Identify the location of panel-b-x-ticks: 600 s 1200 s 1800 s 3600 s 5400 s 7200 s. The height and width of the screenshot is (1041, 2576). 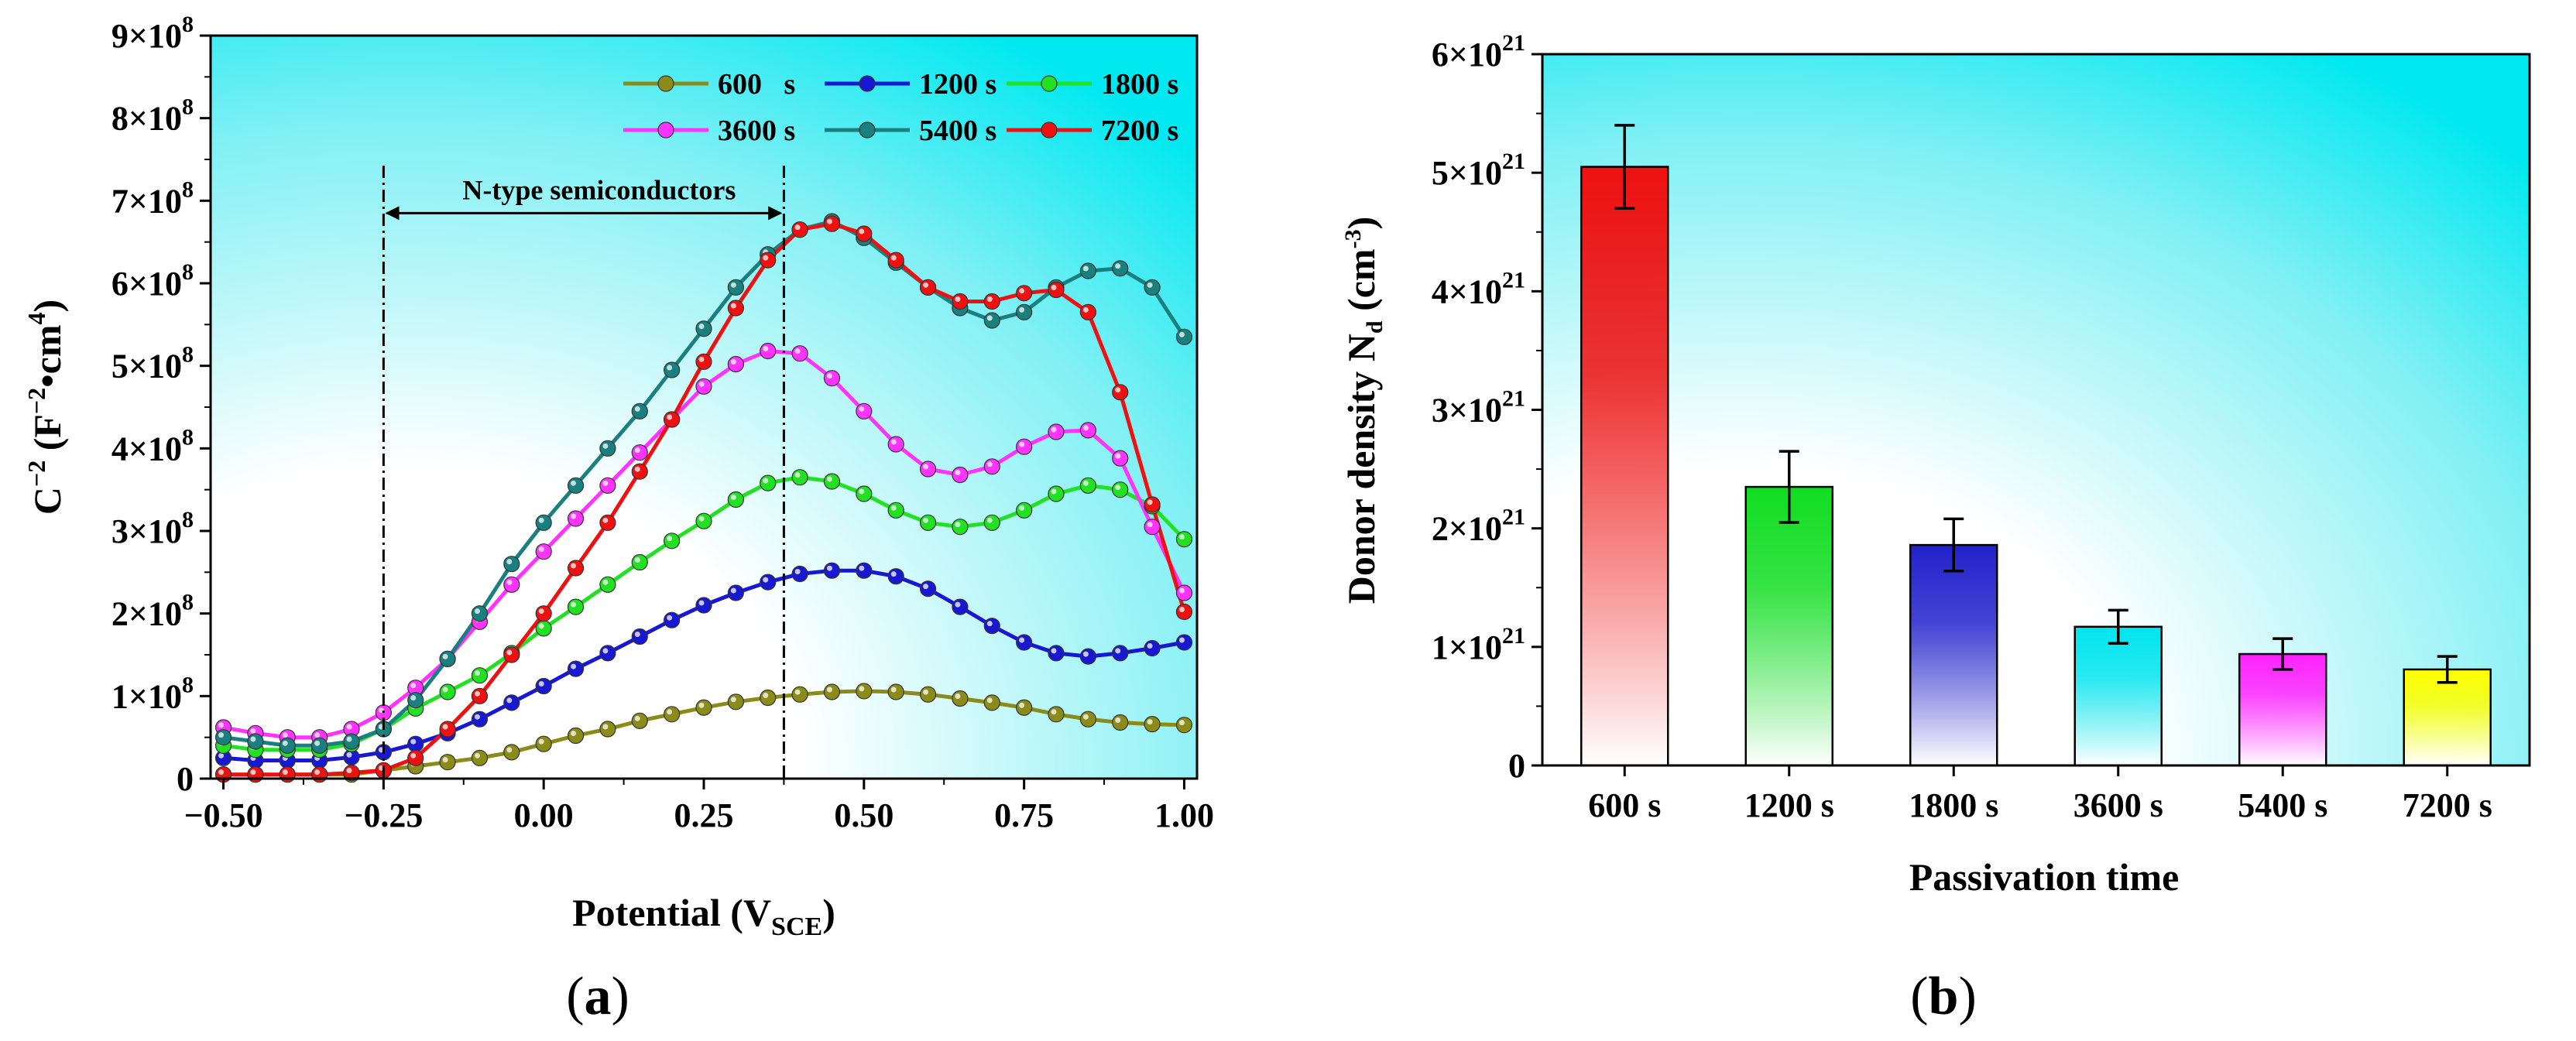
(2040, 794).